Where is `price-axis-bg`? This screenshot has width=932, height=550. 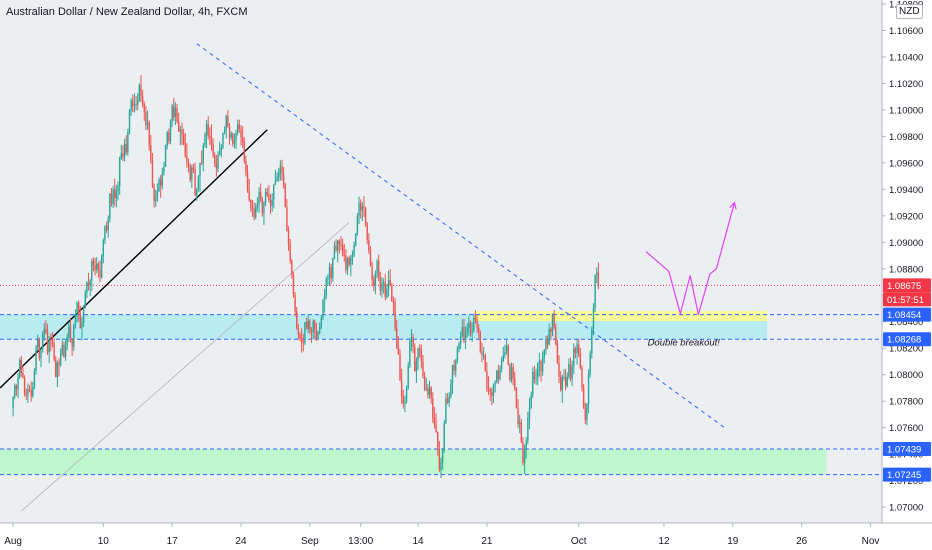 price-axis-bg is located at coordinates (907, 275).